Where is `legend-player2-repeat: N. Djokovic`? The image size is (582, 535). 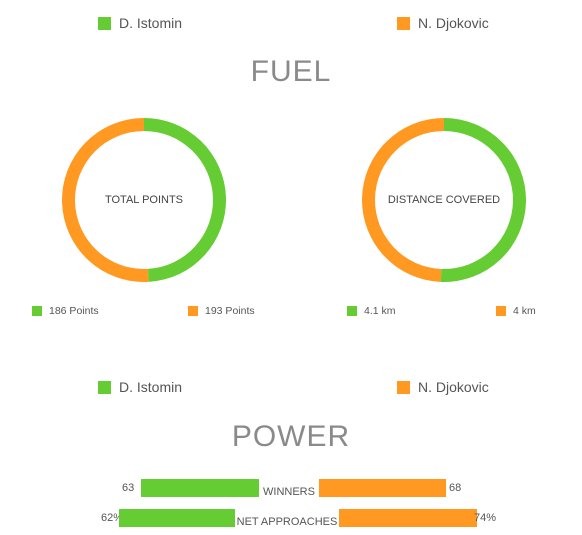 legend-player2-repeat: N. Djokovic is located at coordinates (443, 387).